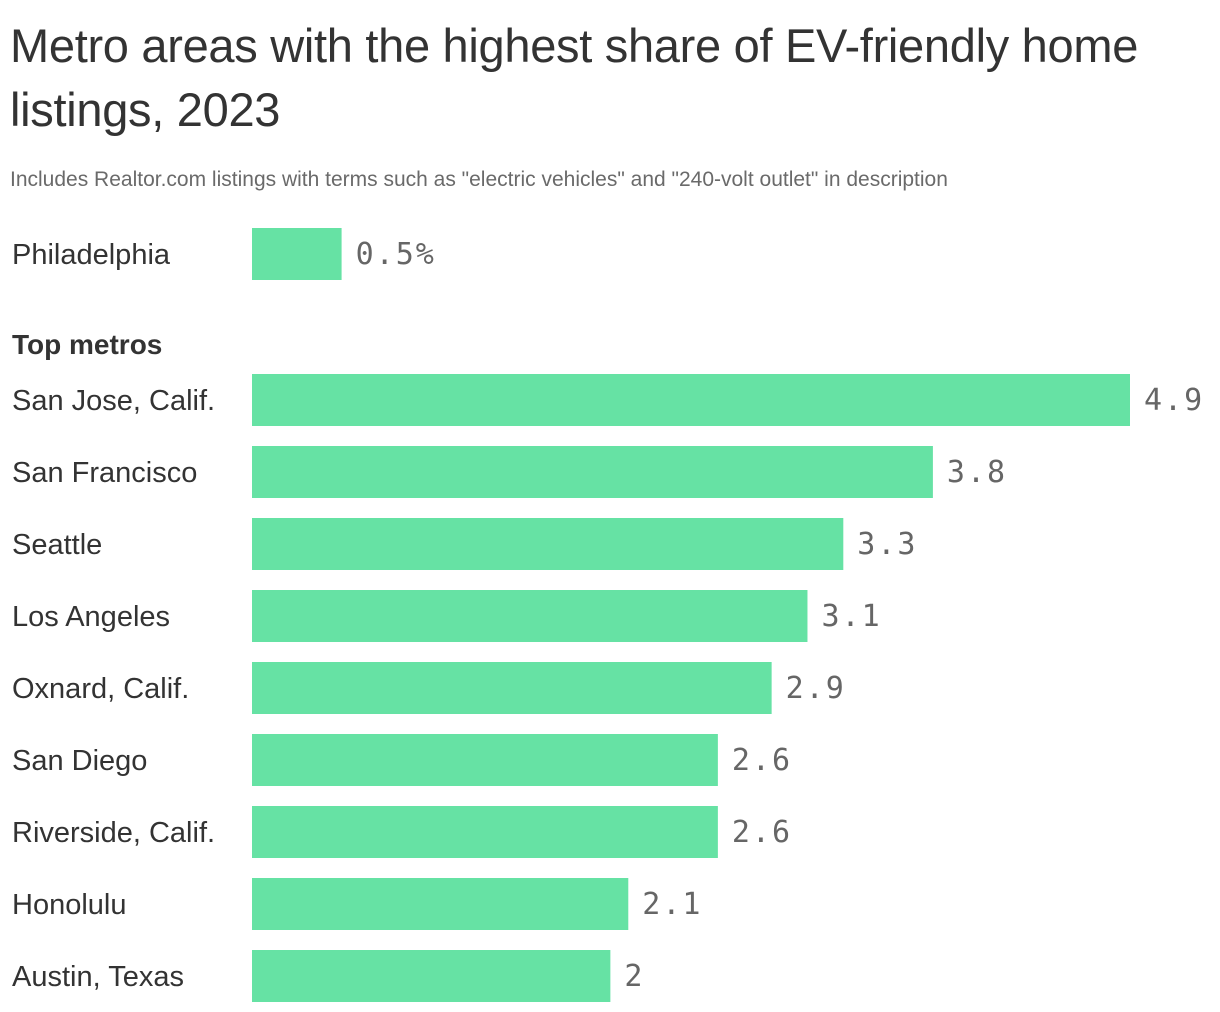  I want to click on value-label: 3.1, so click(851, 616).